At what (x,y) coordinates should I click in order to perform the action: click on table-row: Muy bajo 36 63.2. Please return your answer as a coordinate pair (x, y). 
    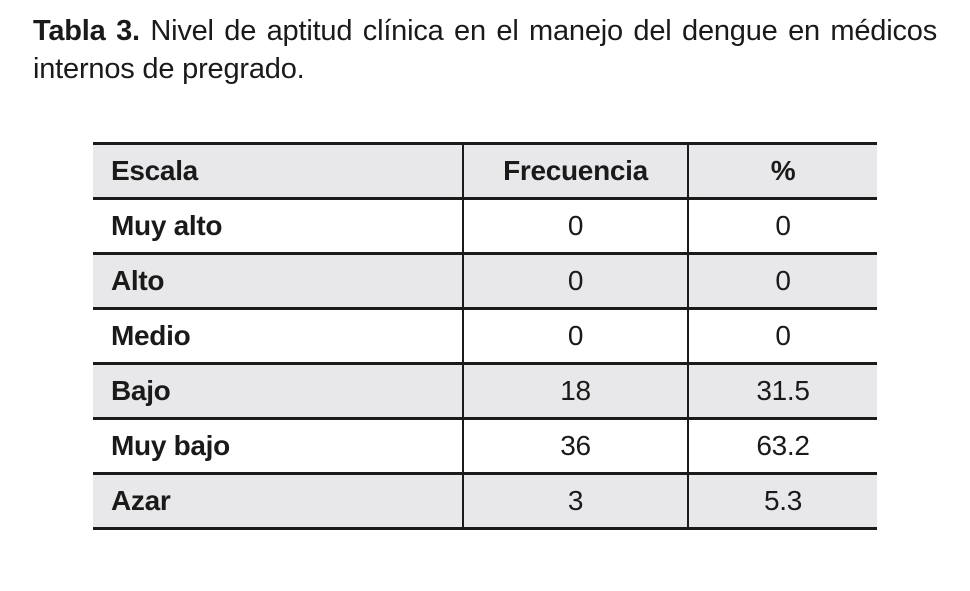
    Looking at the image, I should click on (485, 446).